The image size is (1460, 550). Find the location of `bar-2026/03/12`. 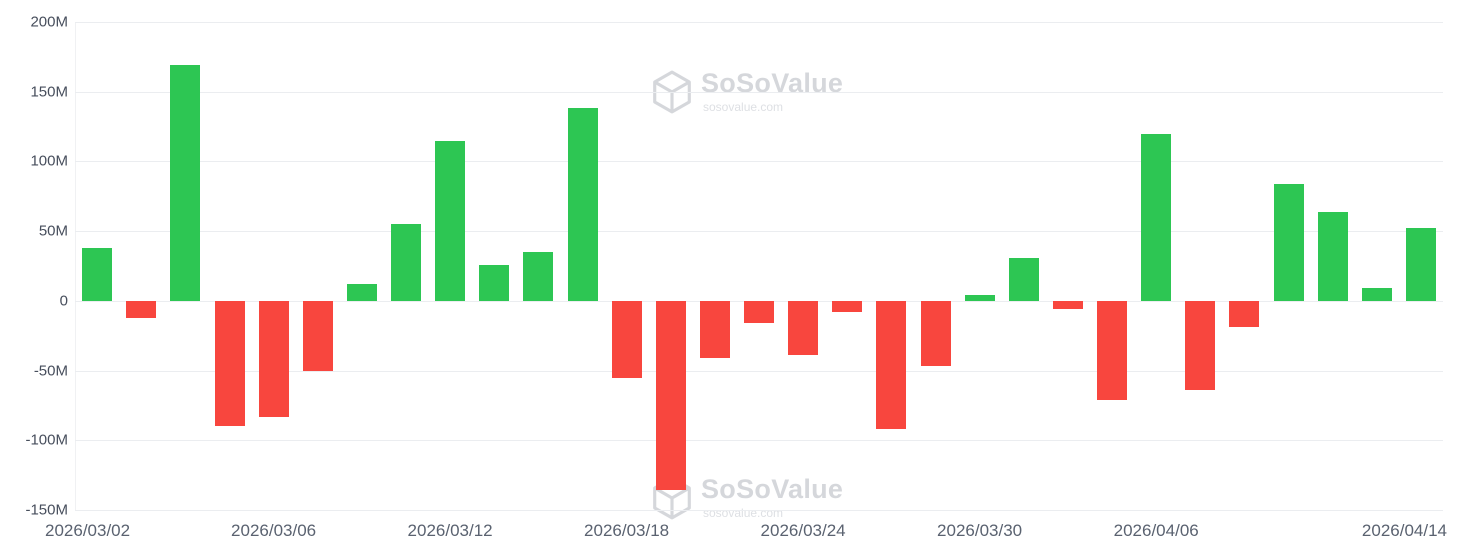

bar-2026/03/12 is located at coordinates (450, 220).